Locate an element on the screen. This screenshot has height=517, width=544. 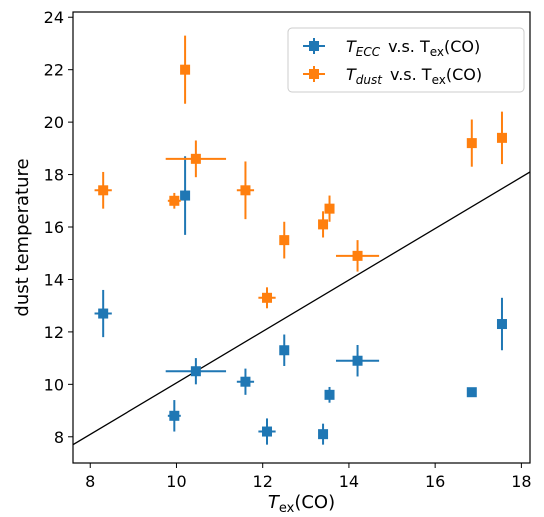
x-tick-label: 10 is located at coordinates (176, 481).